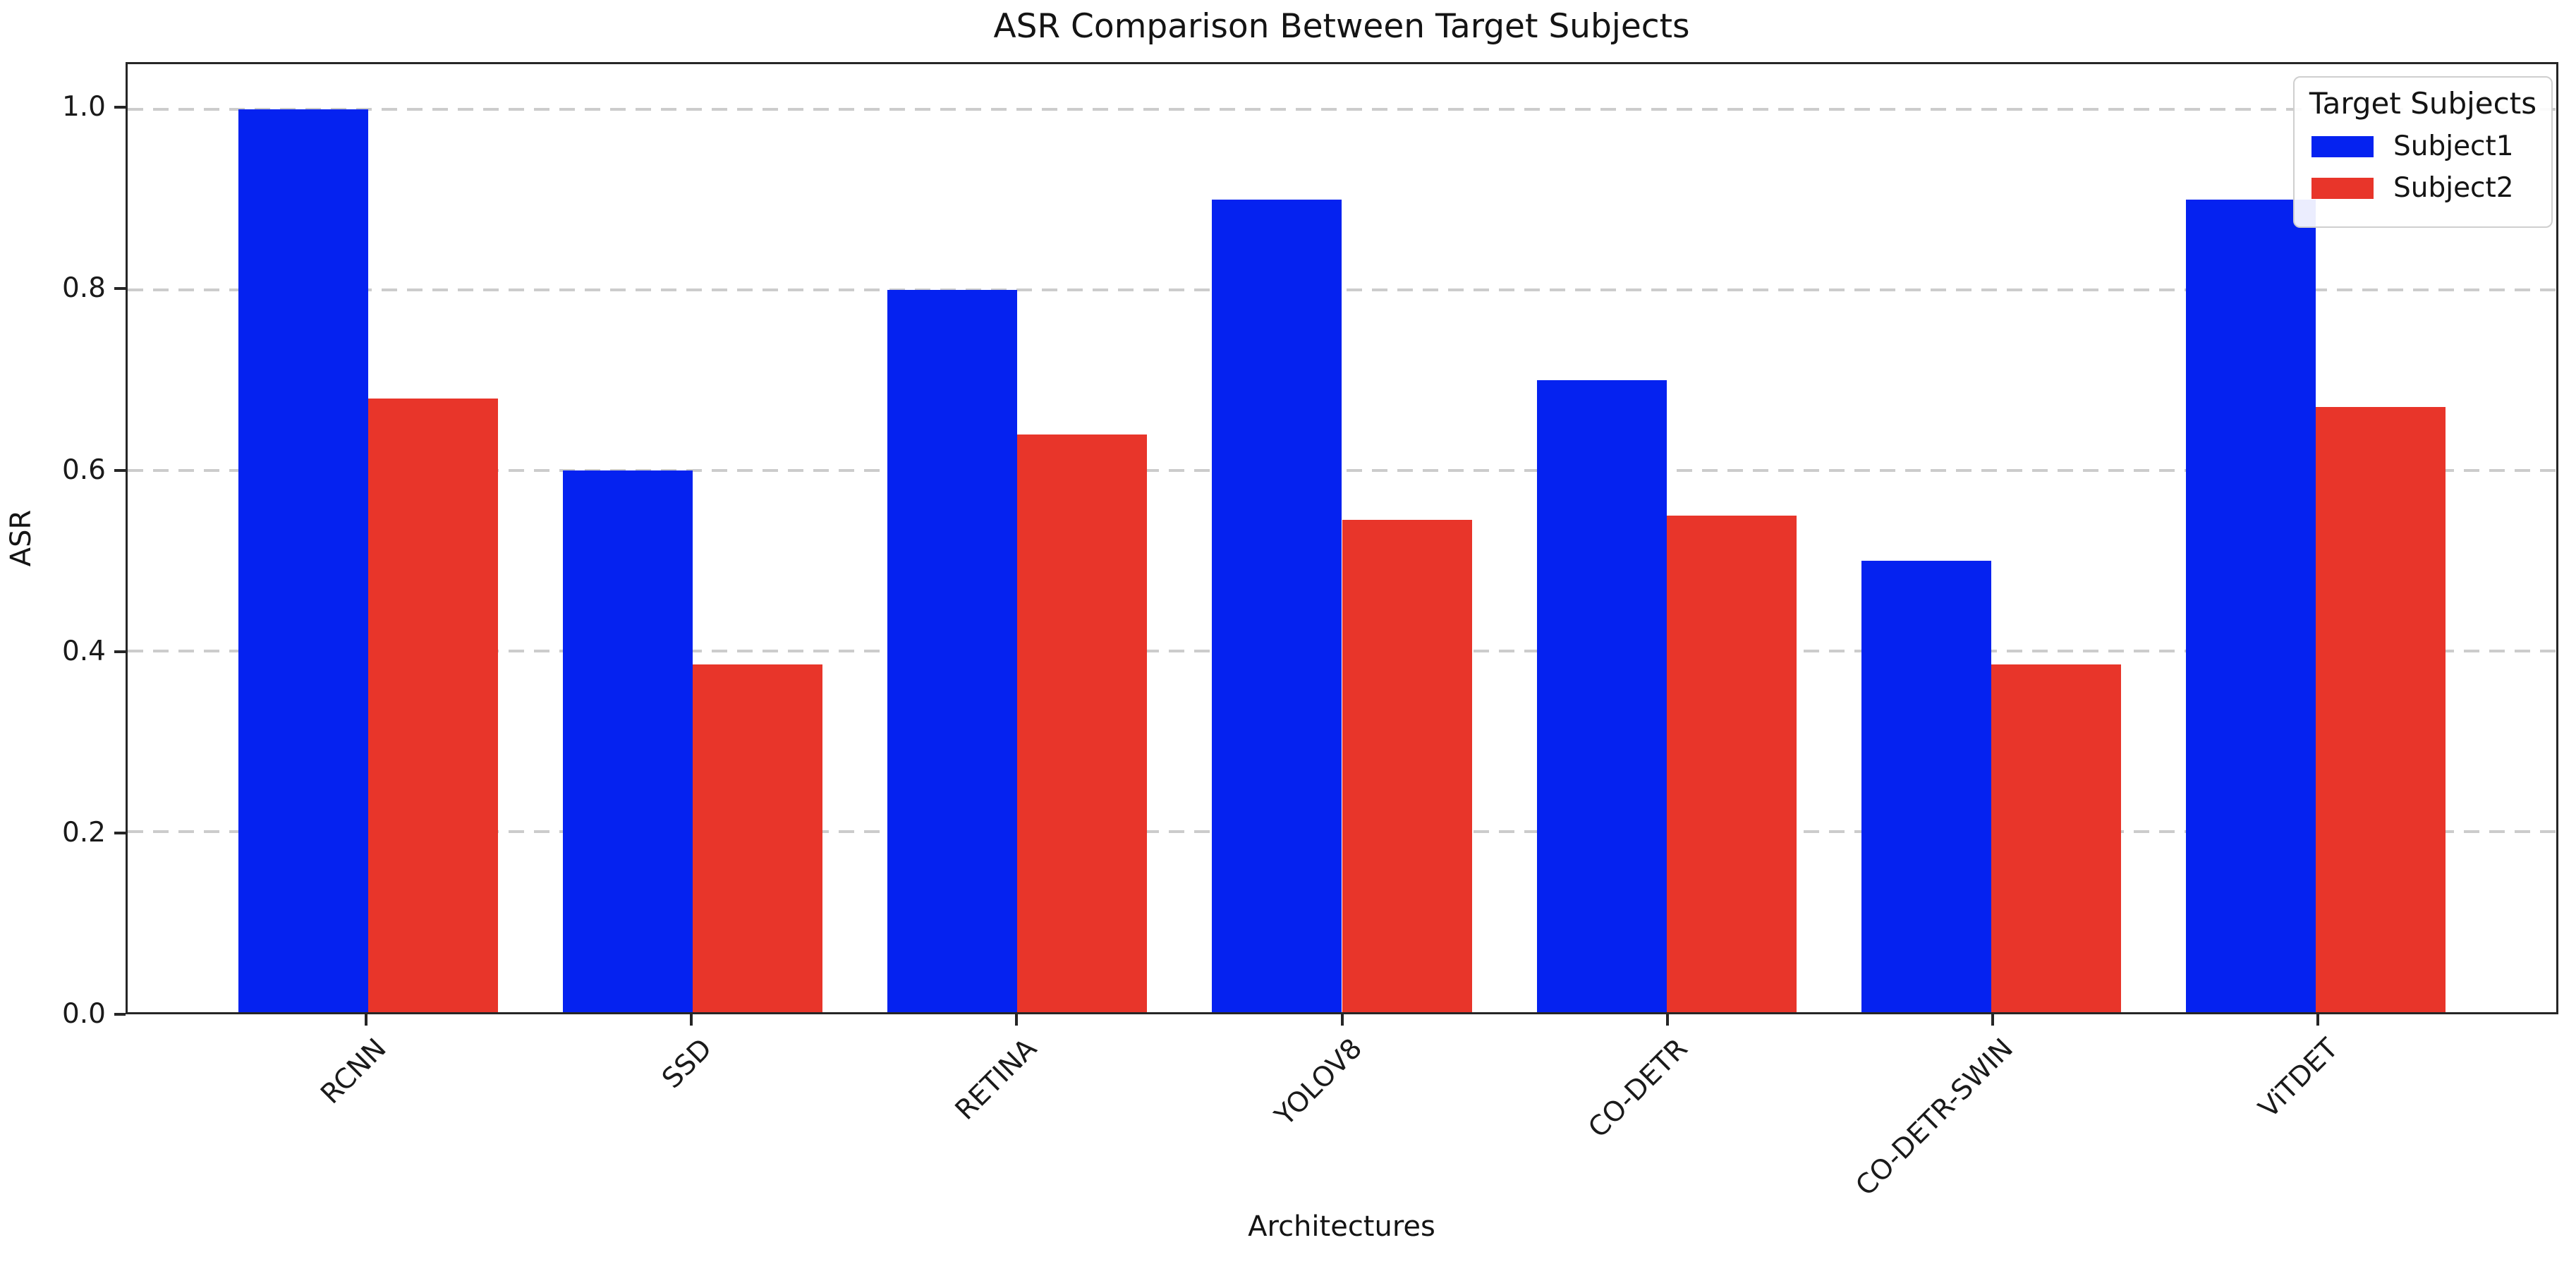  I want to click on x-tick-label: CO-DETR, so click(1638, 1089).